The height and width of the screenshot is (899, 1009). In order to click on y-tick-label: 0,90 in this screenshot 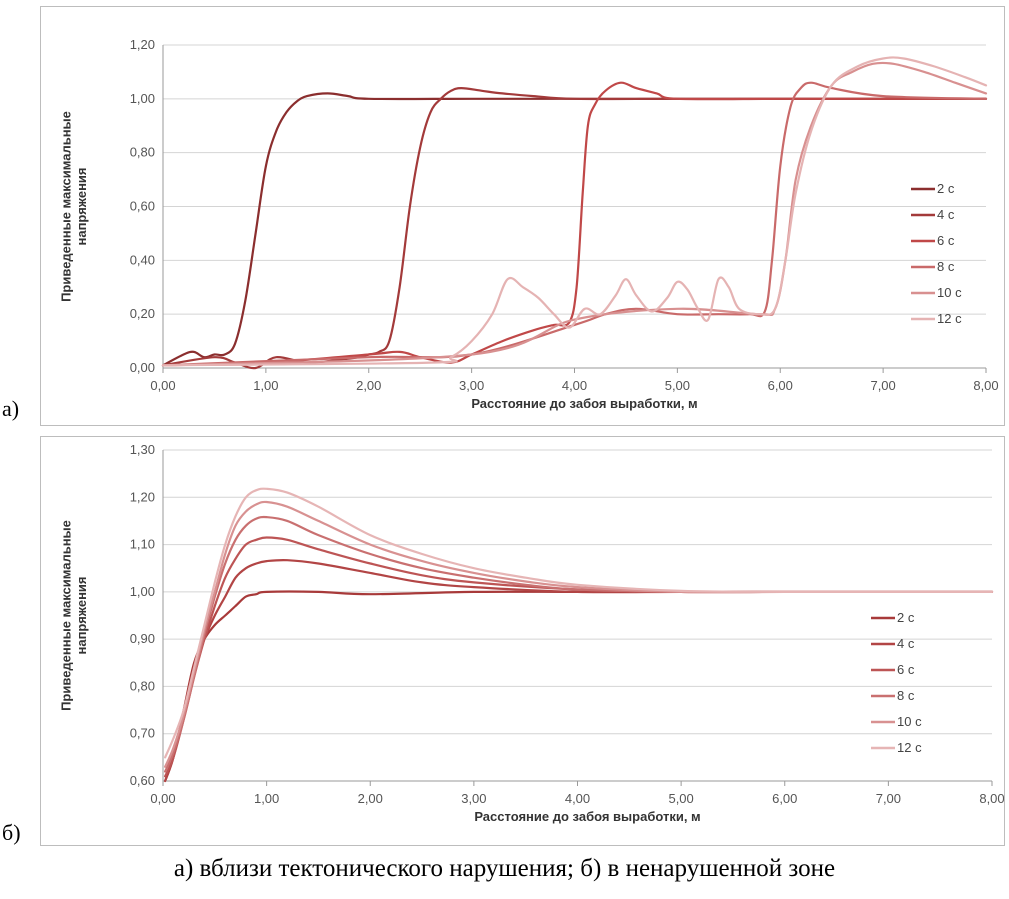, I will do `click(142, 638)`.